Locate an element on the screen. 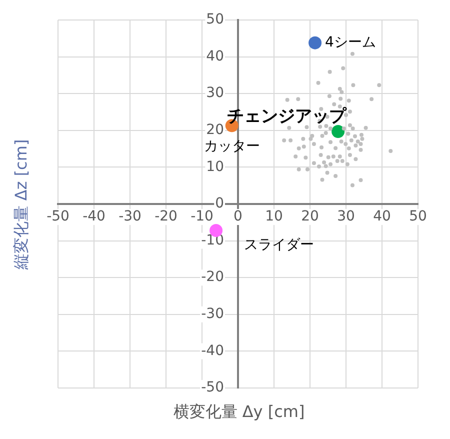 The height and width of the screenshot is (439, 450). series-label: 4シーム is located at coordinates (350, 42).